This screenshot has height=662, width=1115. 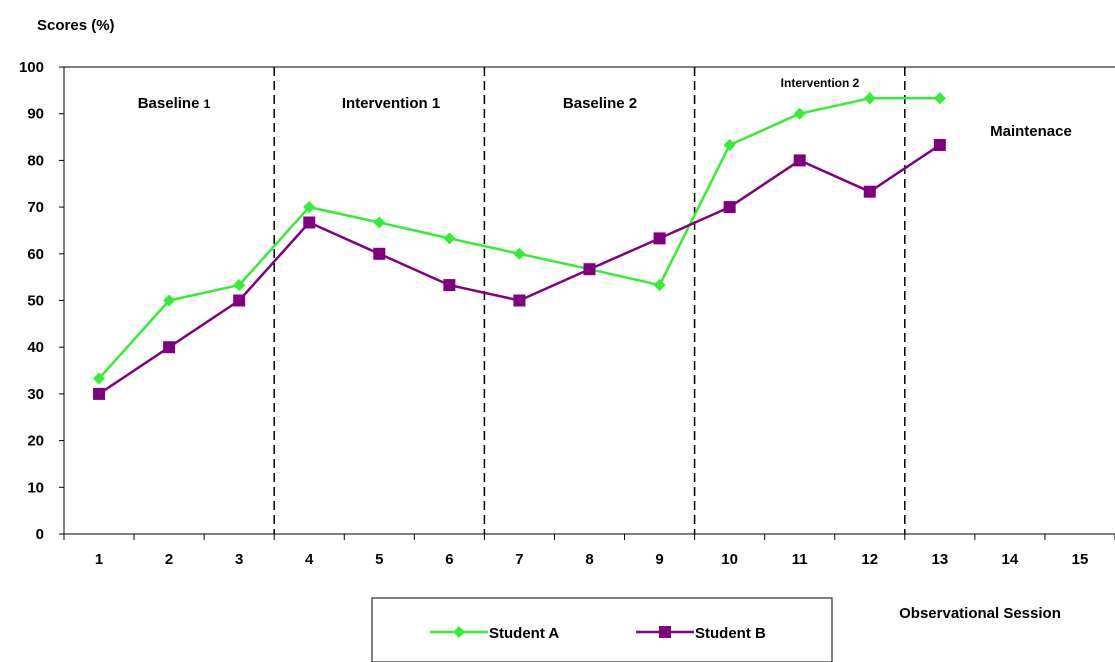 What do you see at coordinates (35, 441) in the screenshot?
I see `y-tick-label: 20` at bounding box center [35, 441].